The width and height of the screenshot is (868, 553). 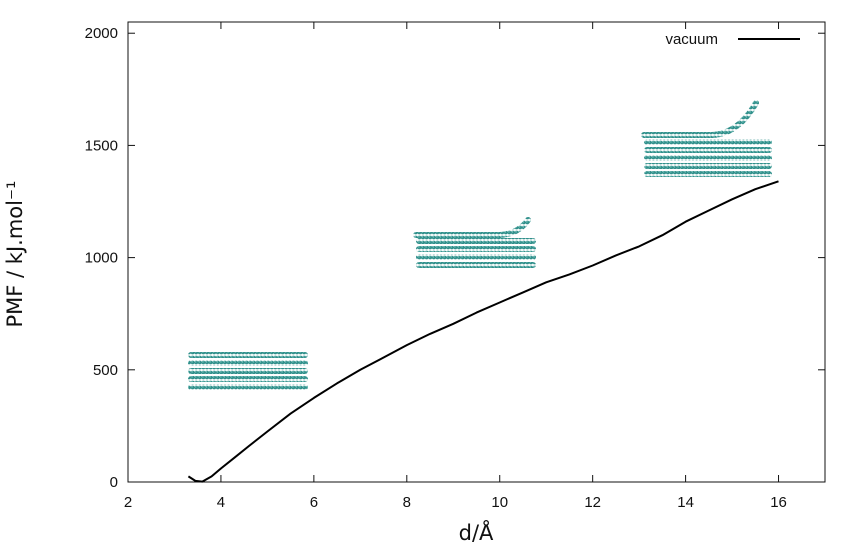 What do you see at coordinates (691, 39) in the screenshot?
I see `legend-label-vacuum: vacuum` at bounding box center [691, 39].